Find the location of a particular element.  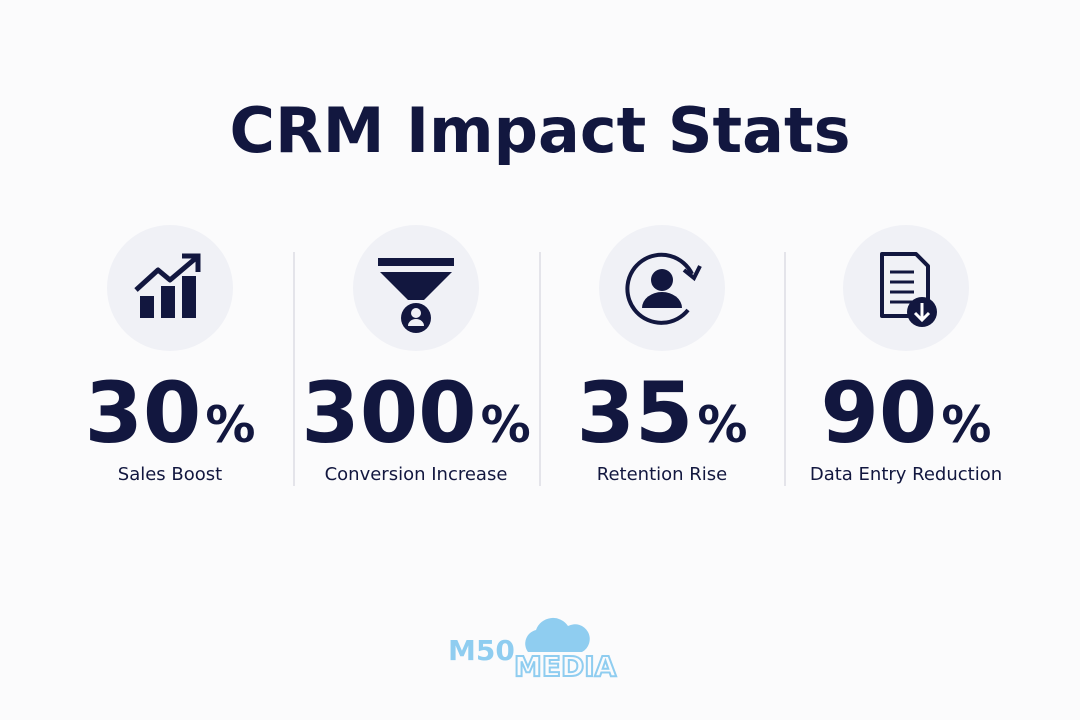

stat-figure: 300% is located at coordinates (415, 413).